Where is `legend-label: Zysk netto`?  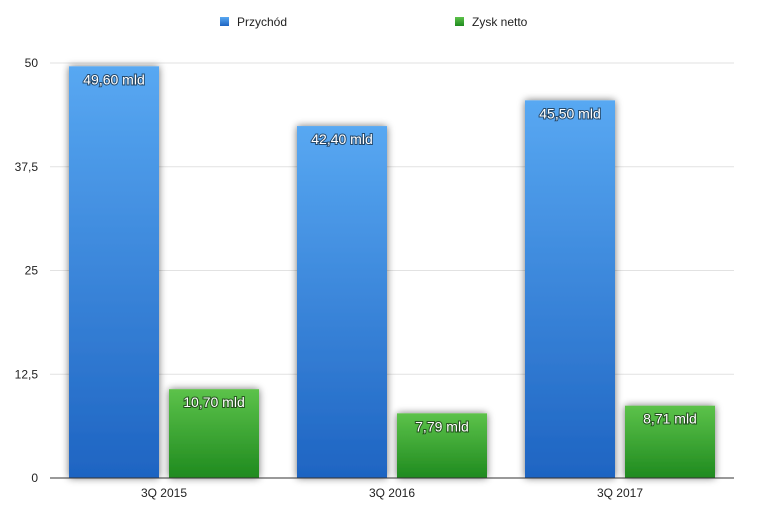
legend-label: Zysk netto is located at coordinates (500, 22).